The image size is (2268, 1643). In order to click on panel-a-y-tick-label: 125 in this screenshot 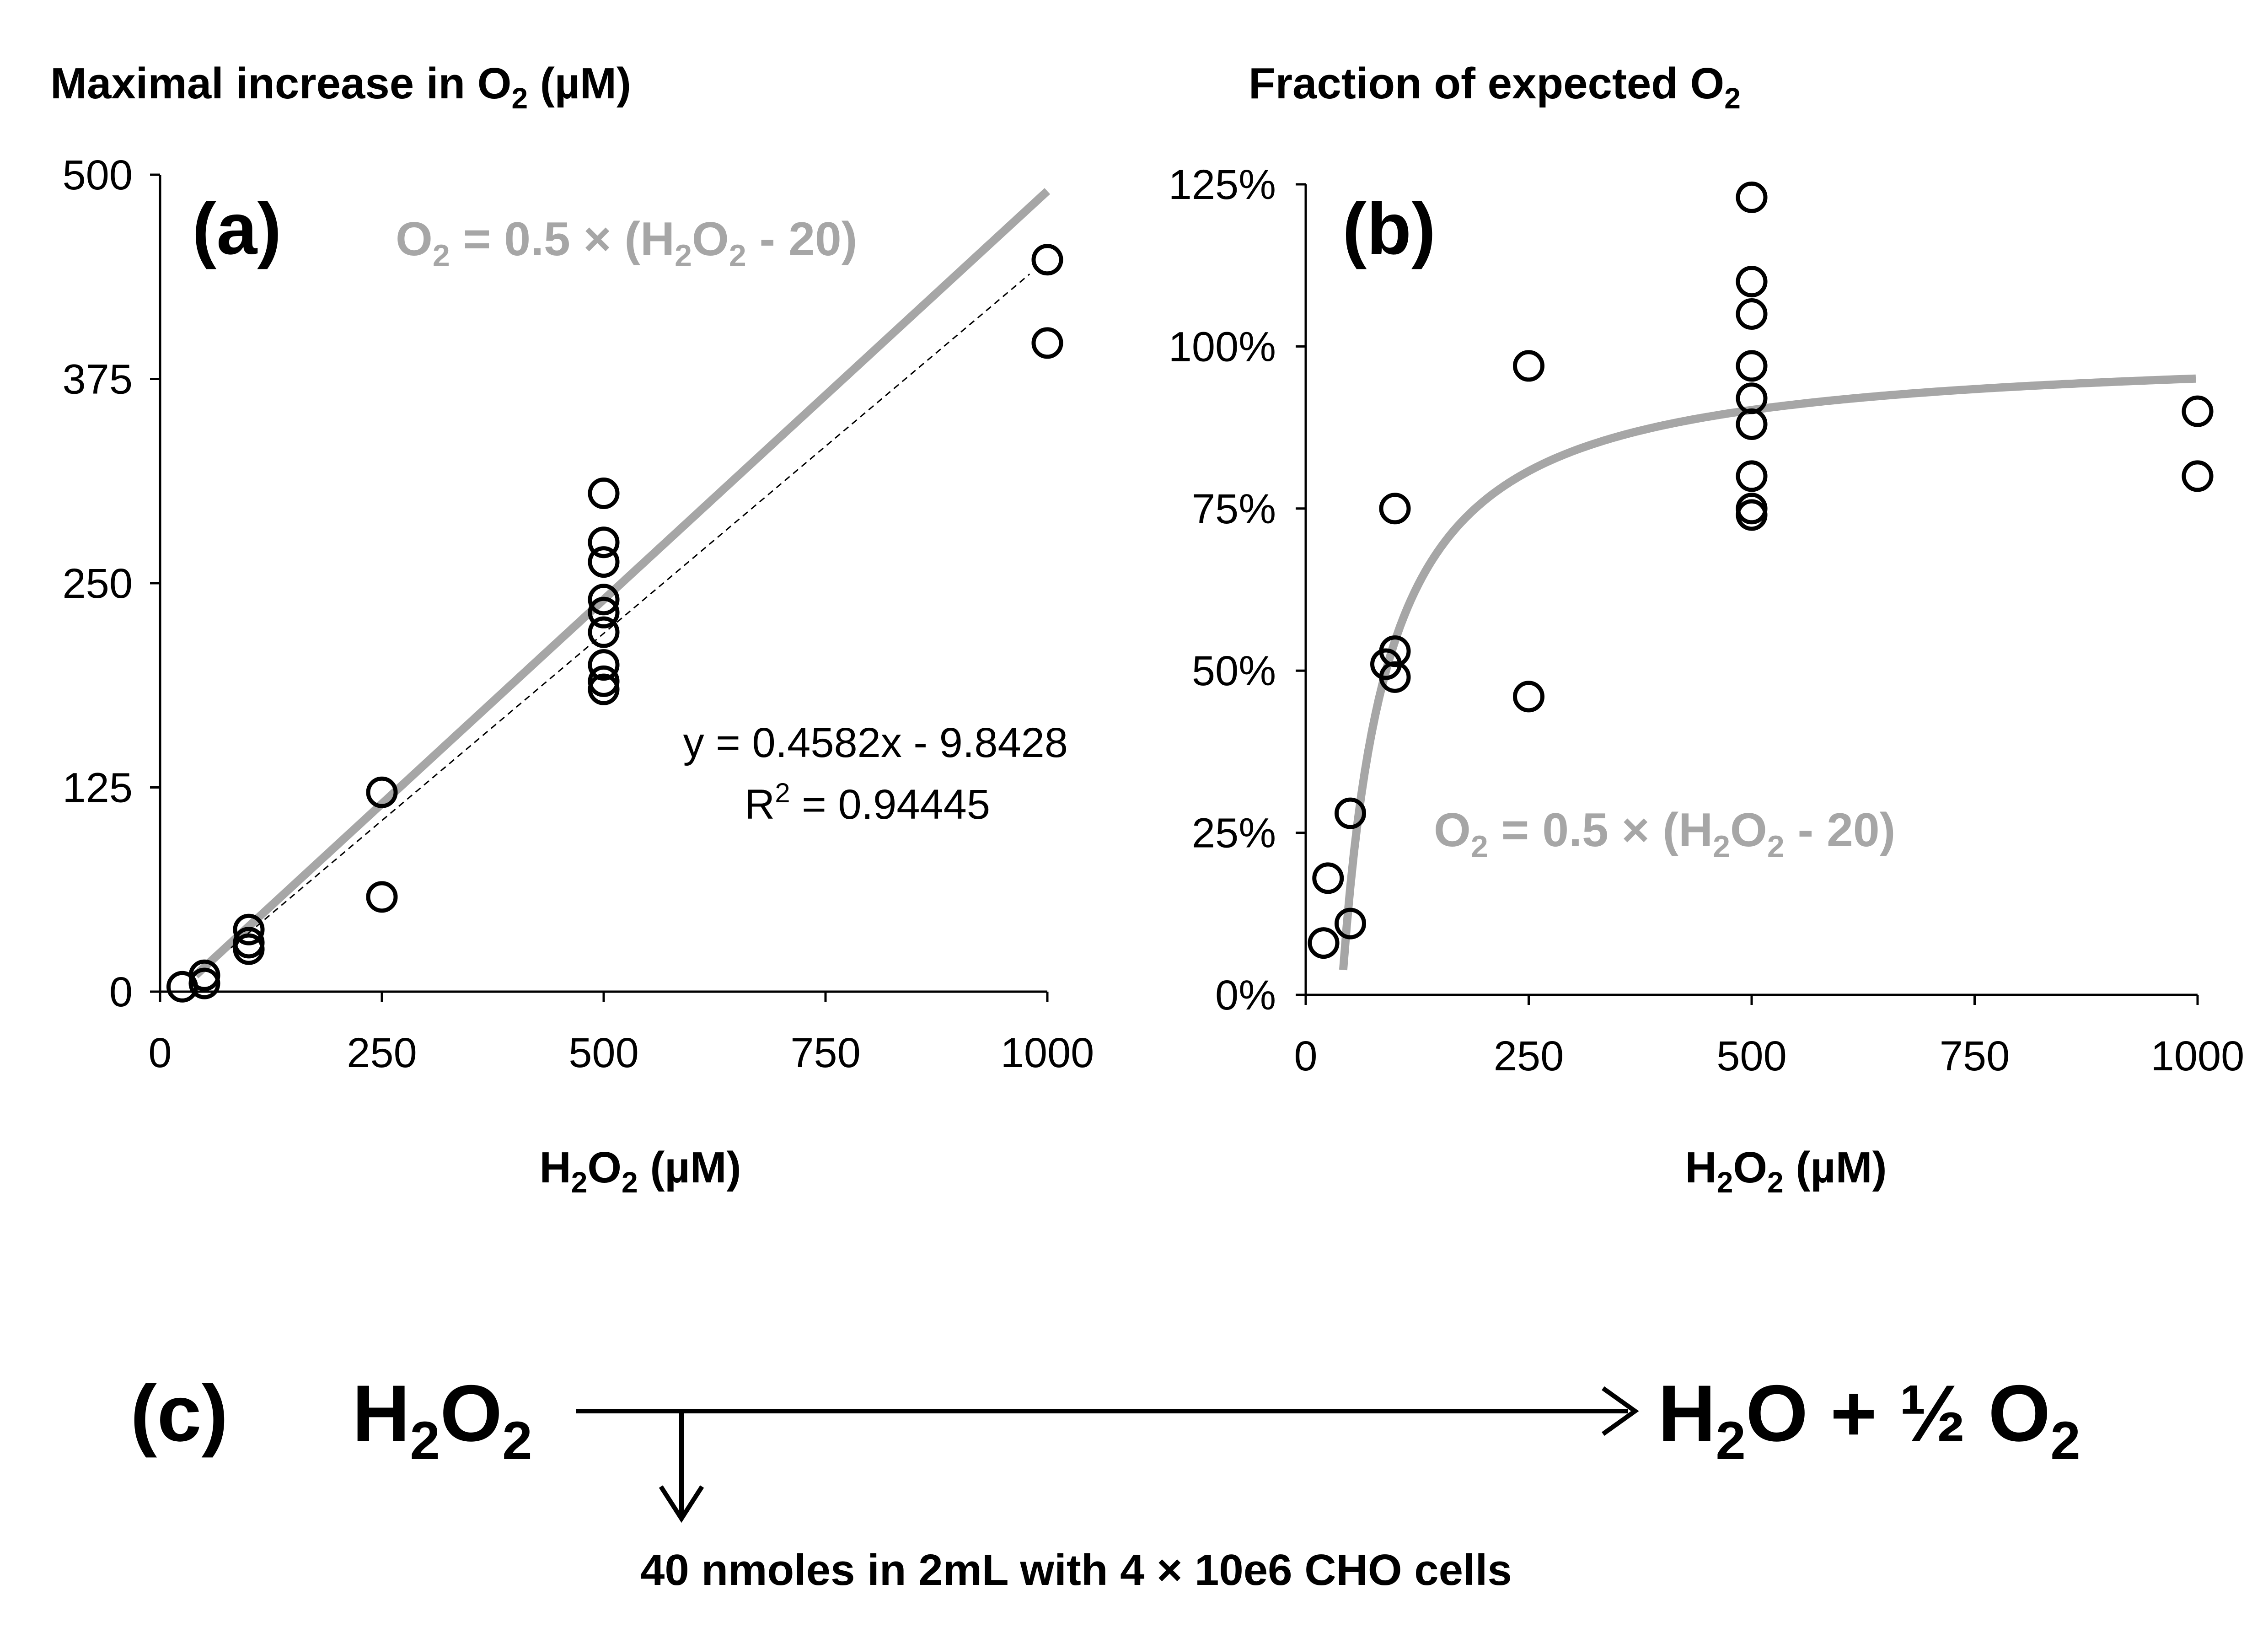, I will do `click(98, 788)`.